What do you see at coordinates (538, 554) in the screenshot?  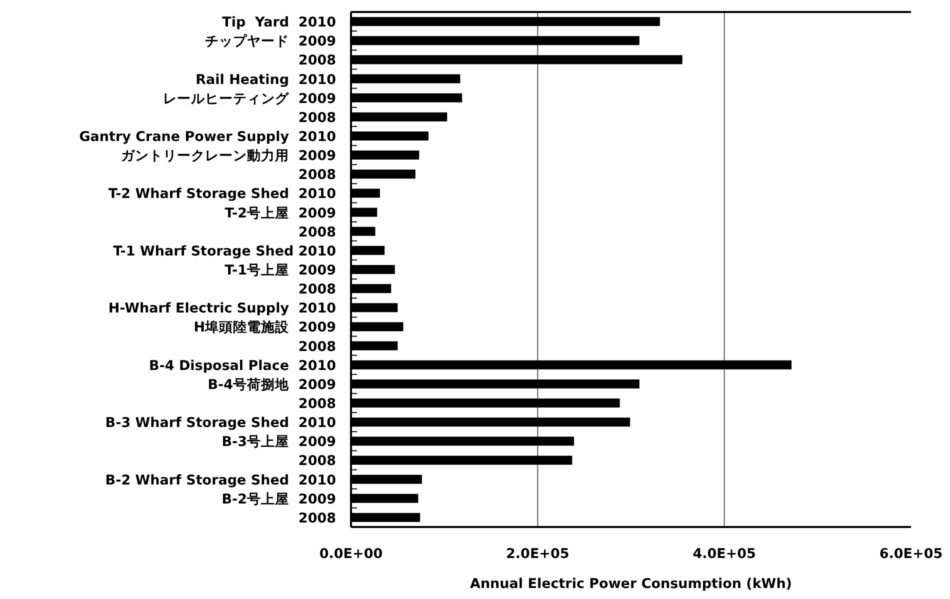 I see `x-tick-label: 2.0E+05` at bounding box center [538, 554].